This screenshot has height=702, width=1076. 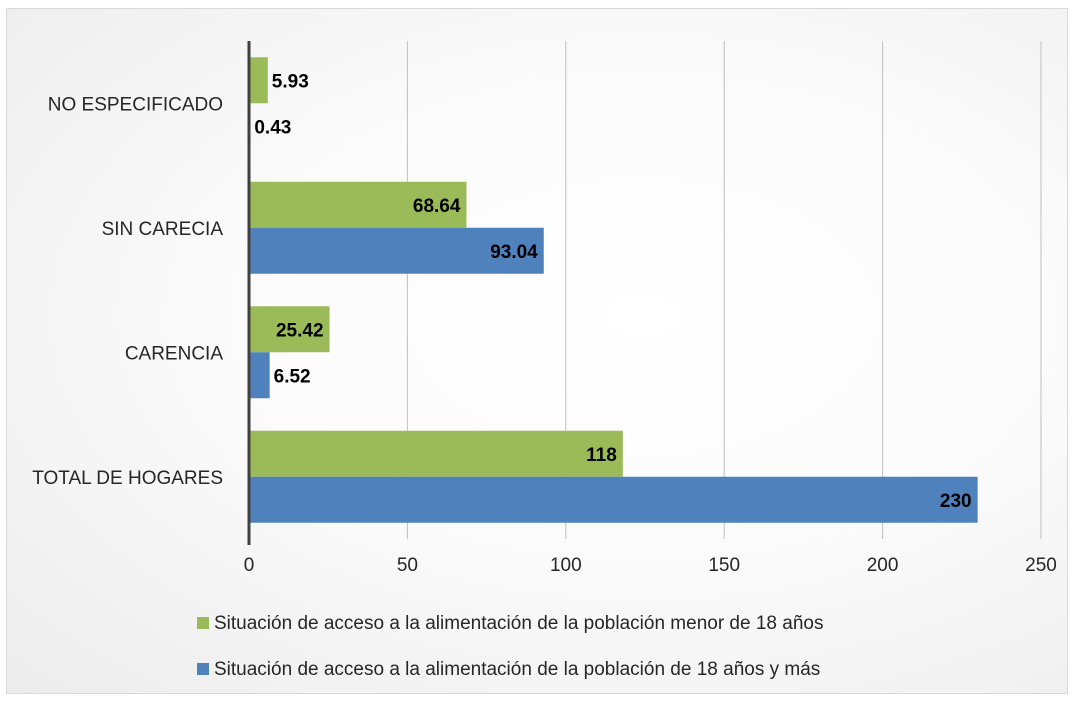 What do you see at coordinates (127, 478) in the screenshot?
I see `category-label-total-de-hogares: TOTAL DE HOGARES` at bounding box center [127, 478].